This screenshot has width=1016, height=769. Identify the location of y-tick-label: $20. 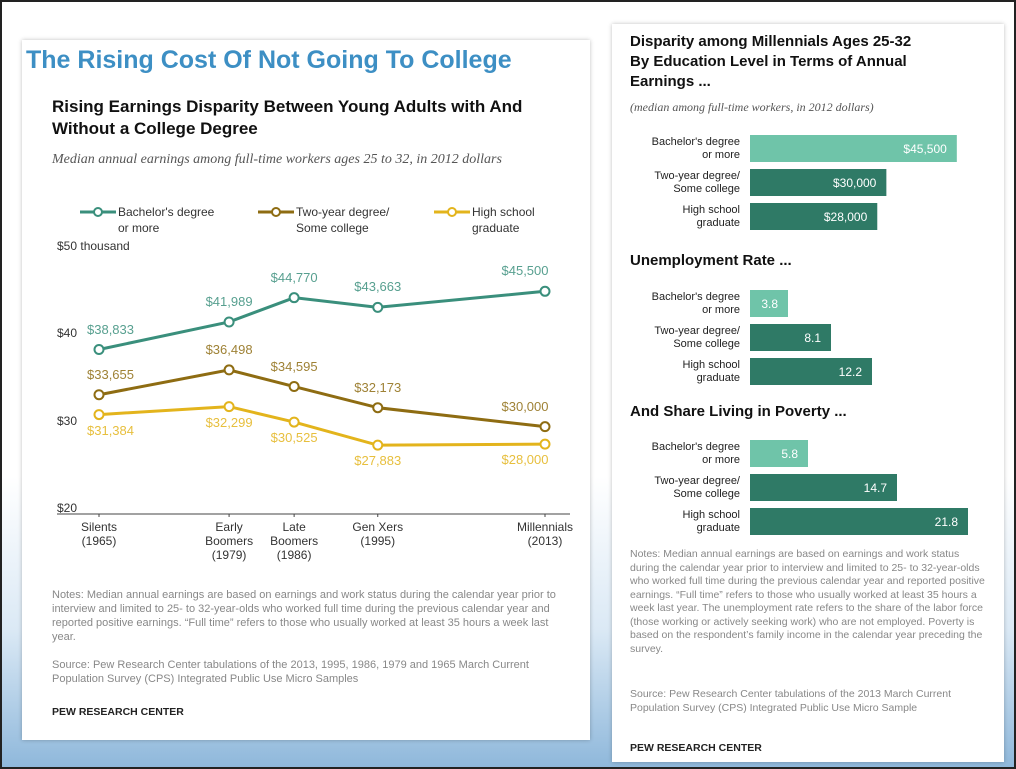
(67, 508).